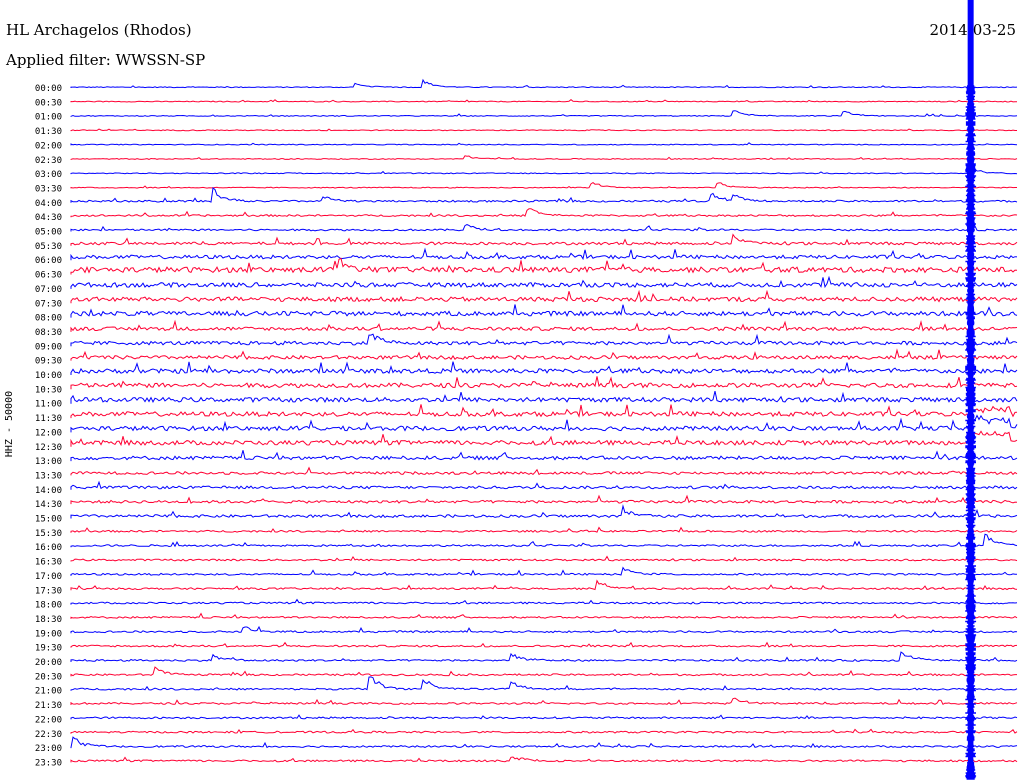  What do you see at coordinates (48, 261) in the screenshot?
I see `row-time-label: 06:00` at bounding box center [48, 261].